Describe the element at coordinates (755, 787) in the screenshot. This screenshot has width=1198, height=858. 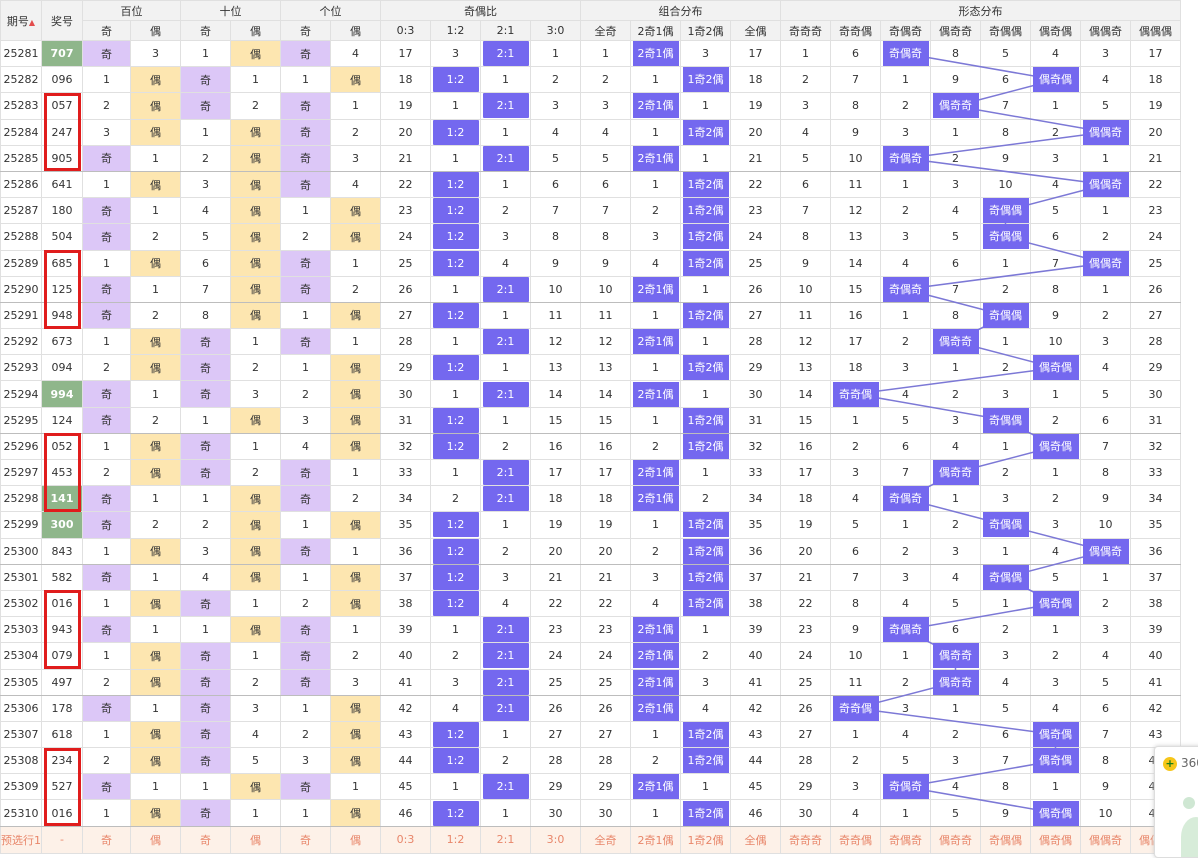
I see `combo-cell: 45` at that location.